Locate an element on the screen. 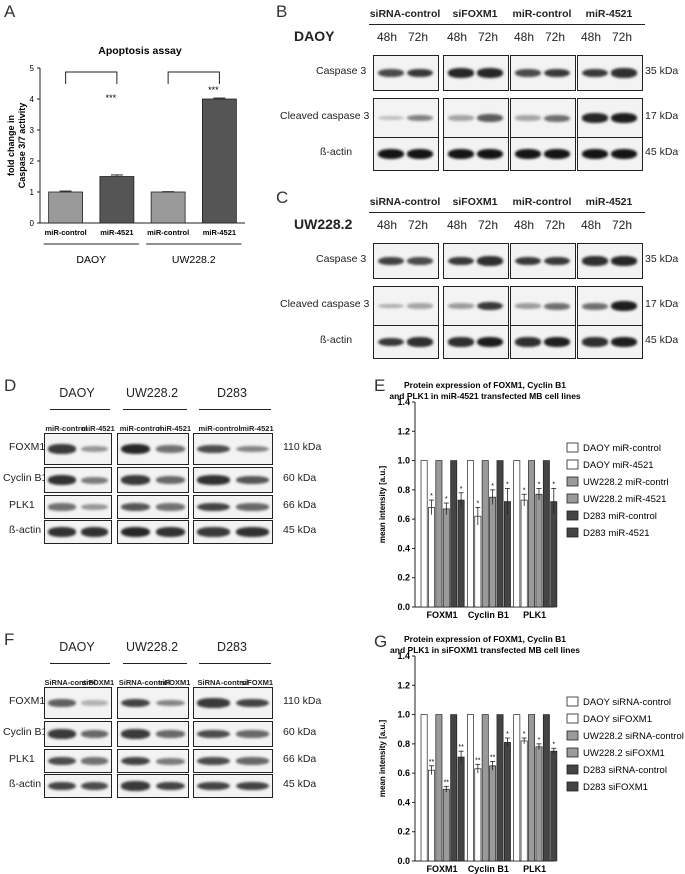 The image size is (685, 874). legend-label: D283 siRNA-control is located at coordinates (625, 770).